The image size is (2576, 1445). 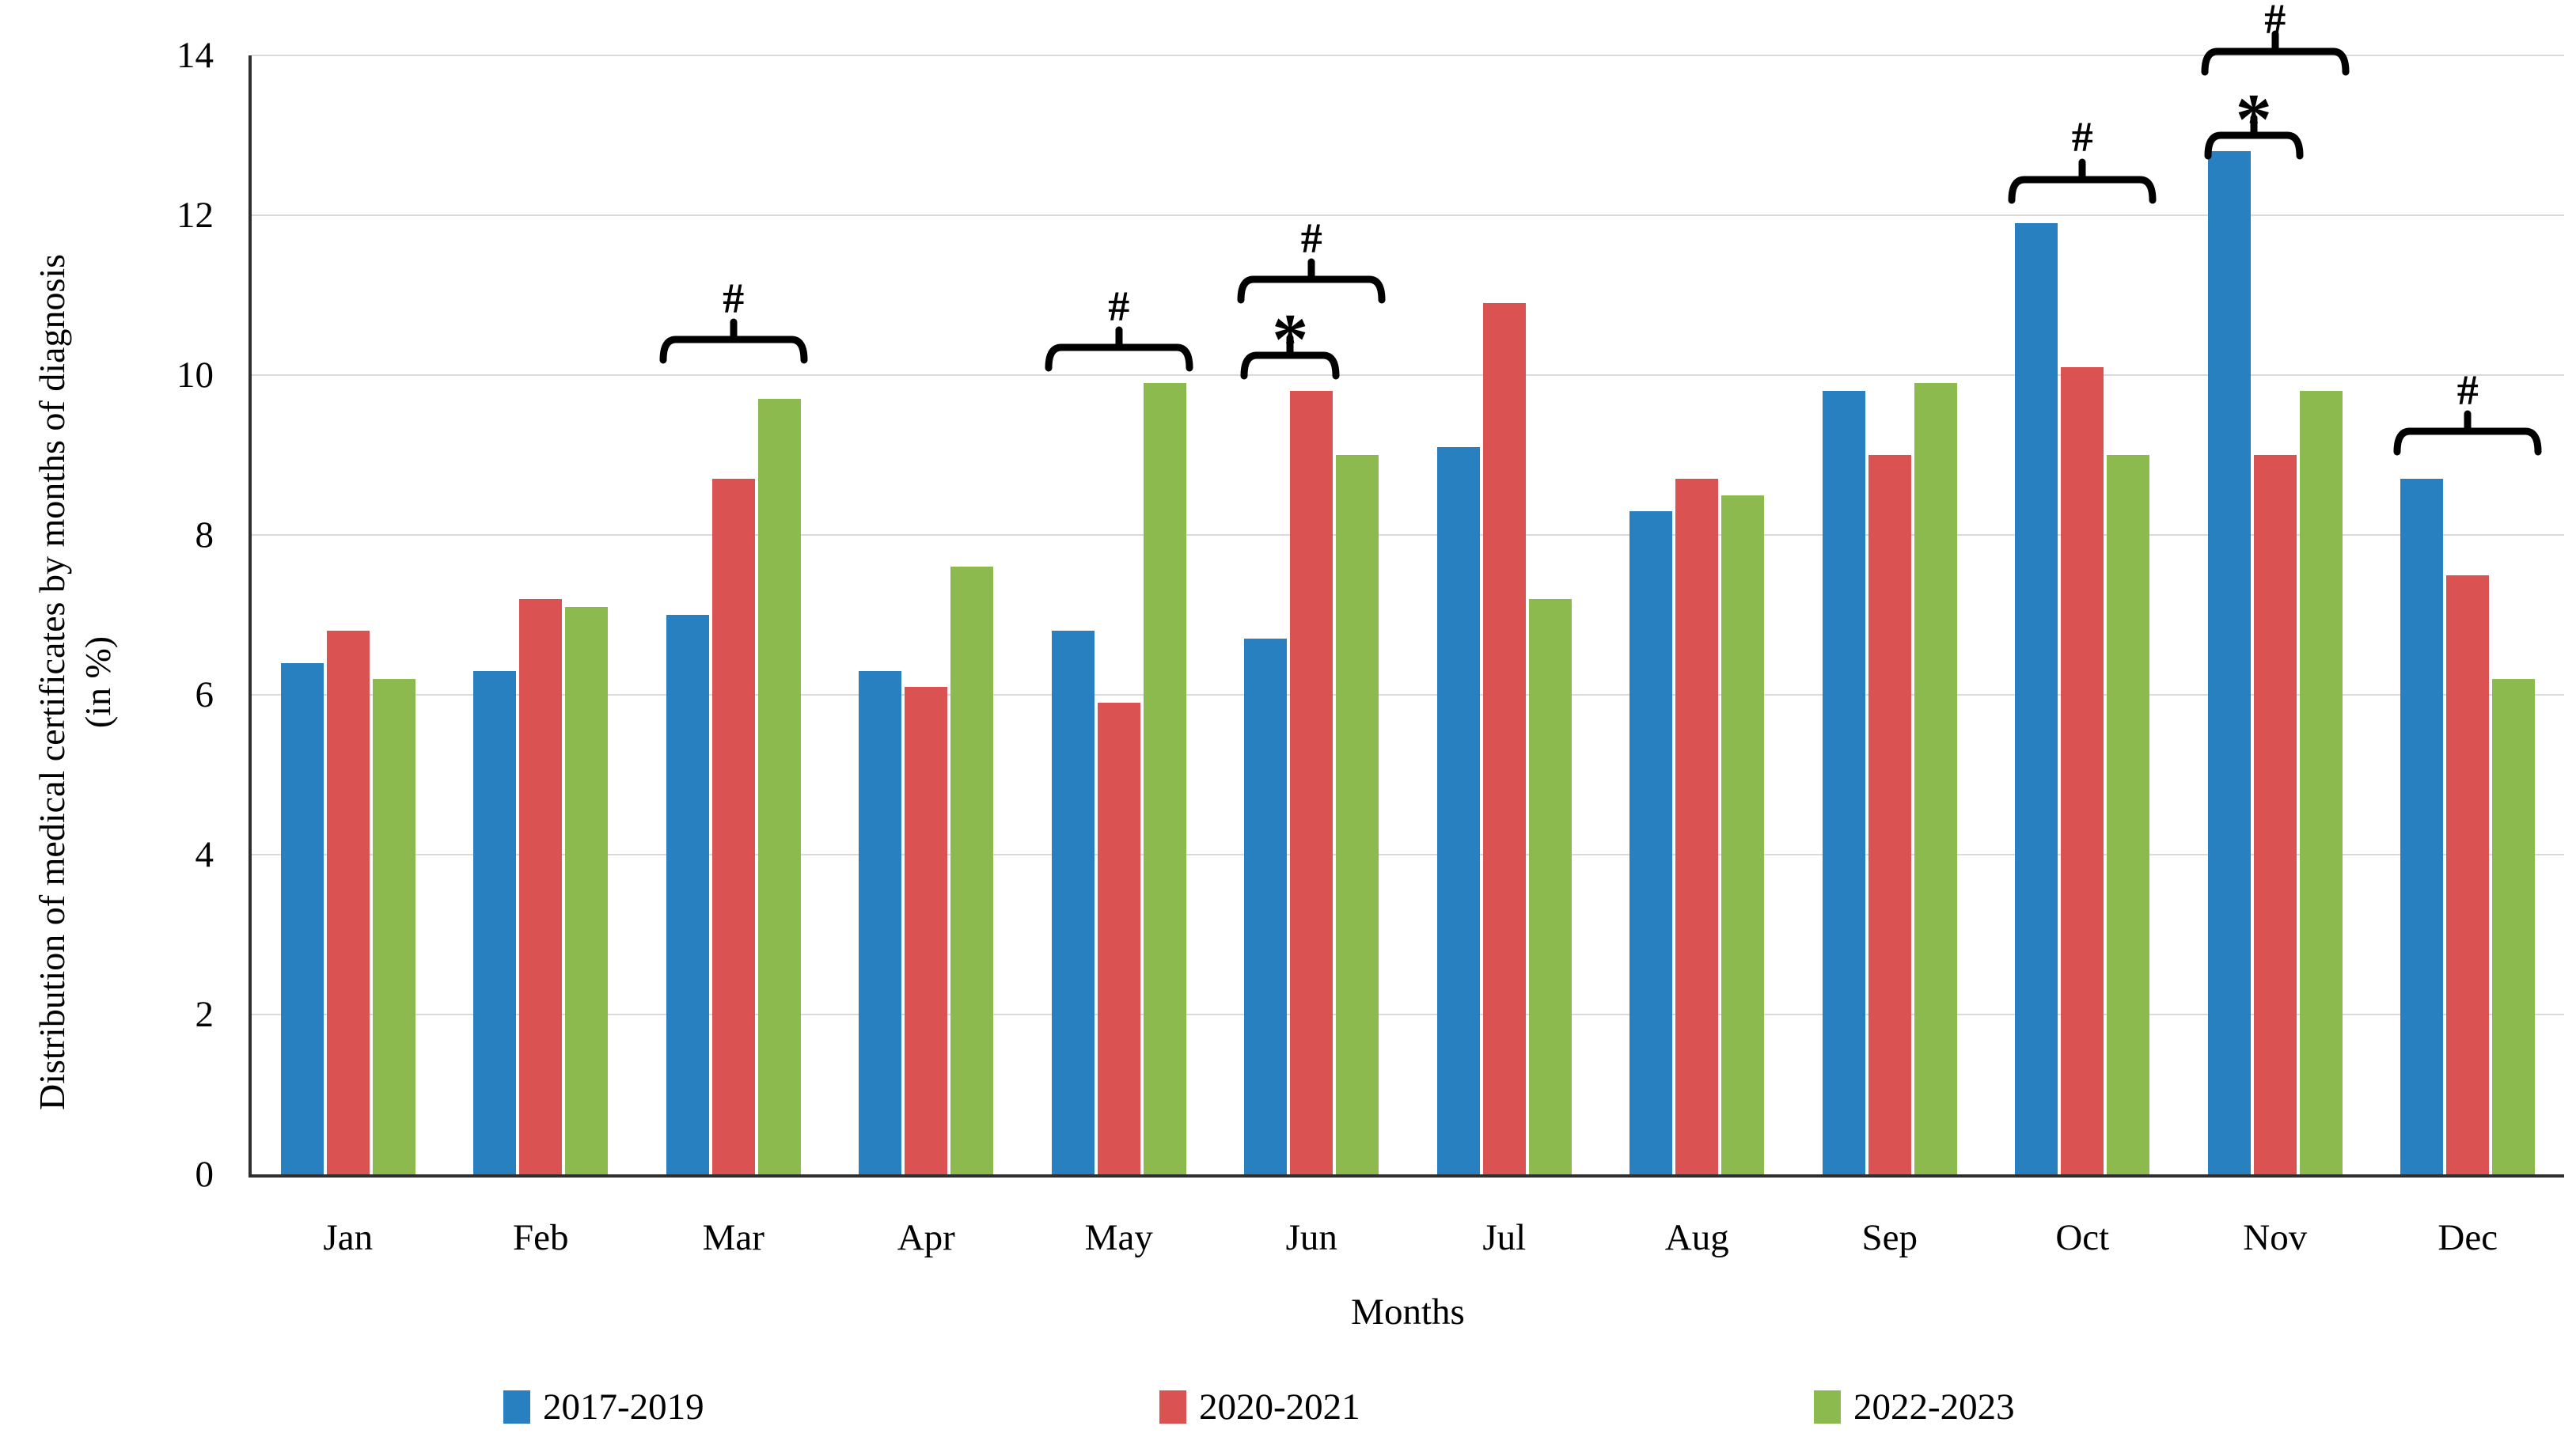 What do you see at coordinates (779, 787) in the screenshot?
I see `bar-2022-2023-Mar` at bounding box center [779, 787].